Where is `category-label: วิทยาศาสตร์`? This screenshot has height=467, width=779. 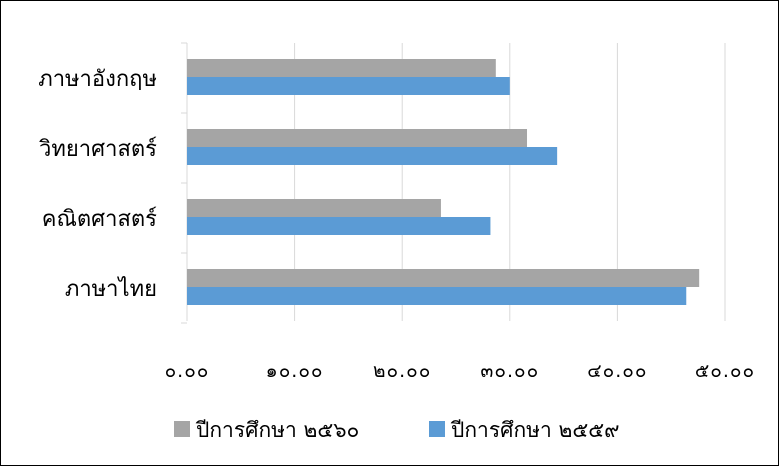 category-label: วิทยาศาสตร์ is located at coordinates (97, 149).